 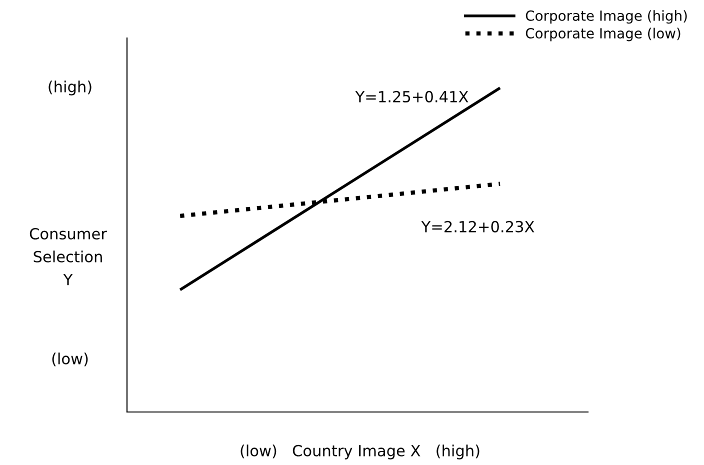 I want to click on text: (high), so click(x=70, y=88).